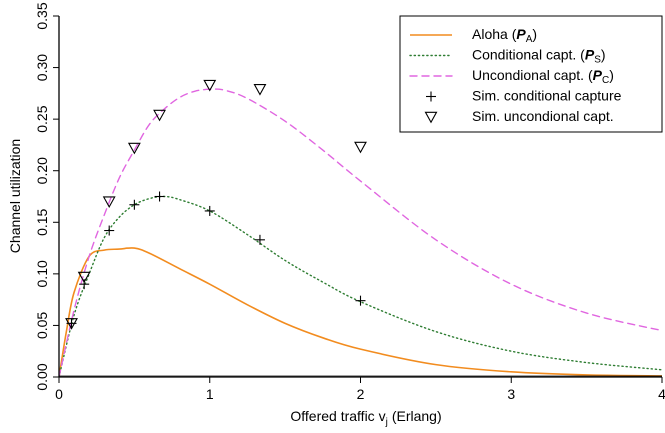 The width and height of the screenshot is (665, 433). Describe the element at coordinates (605, 80) in the screenshot. I see `legend-label-subscript: C` at that location.